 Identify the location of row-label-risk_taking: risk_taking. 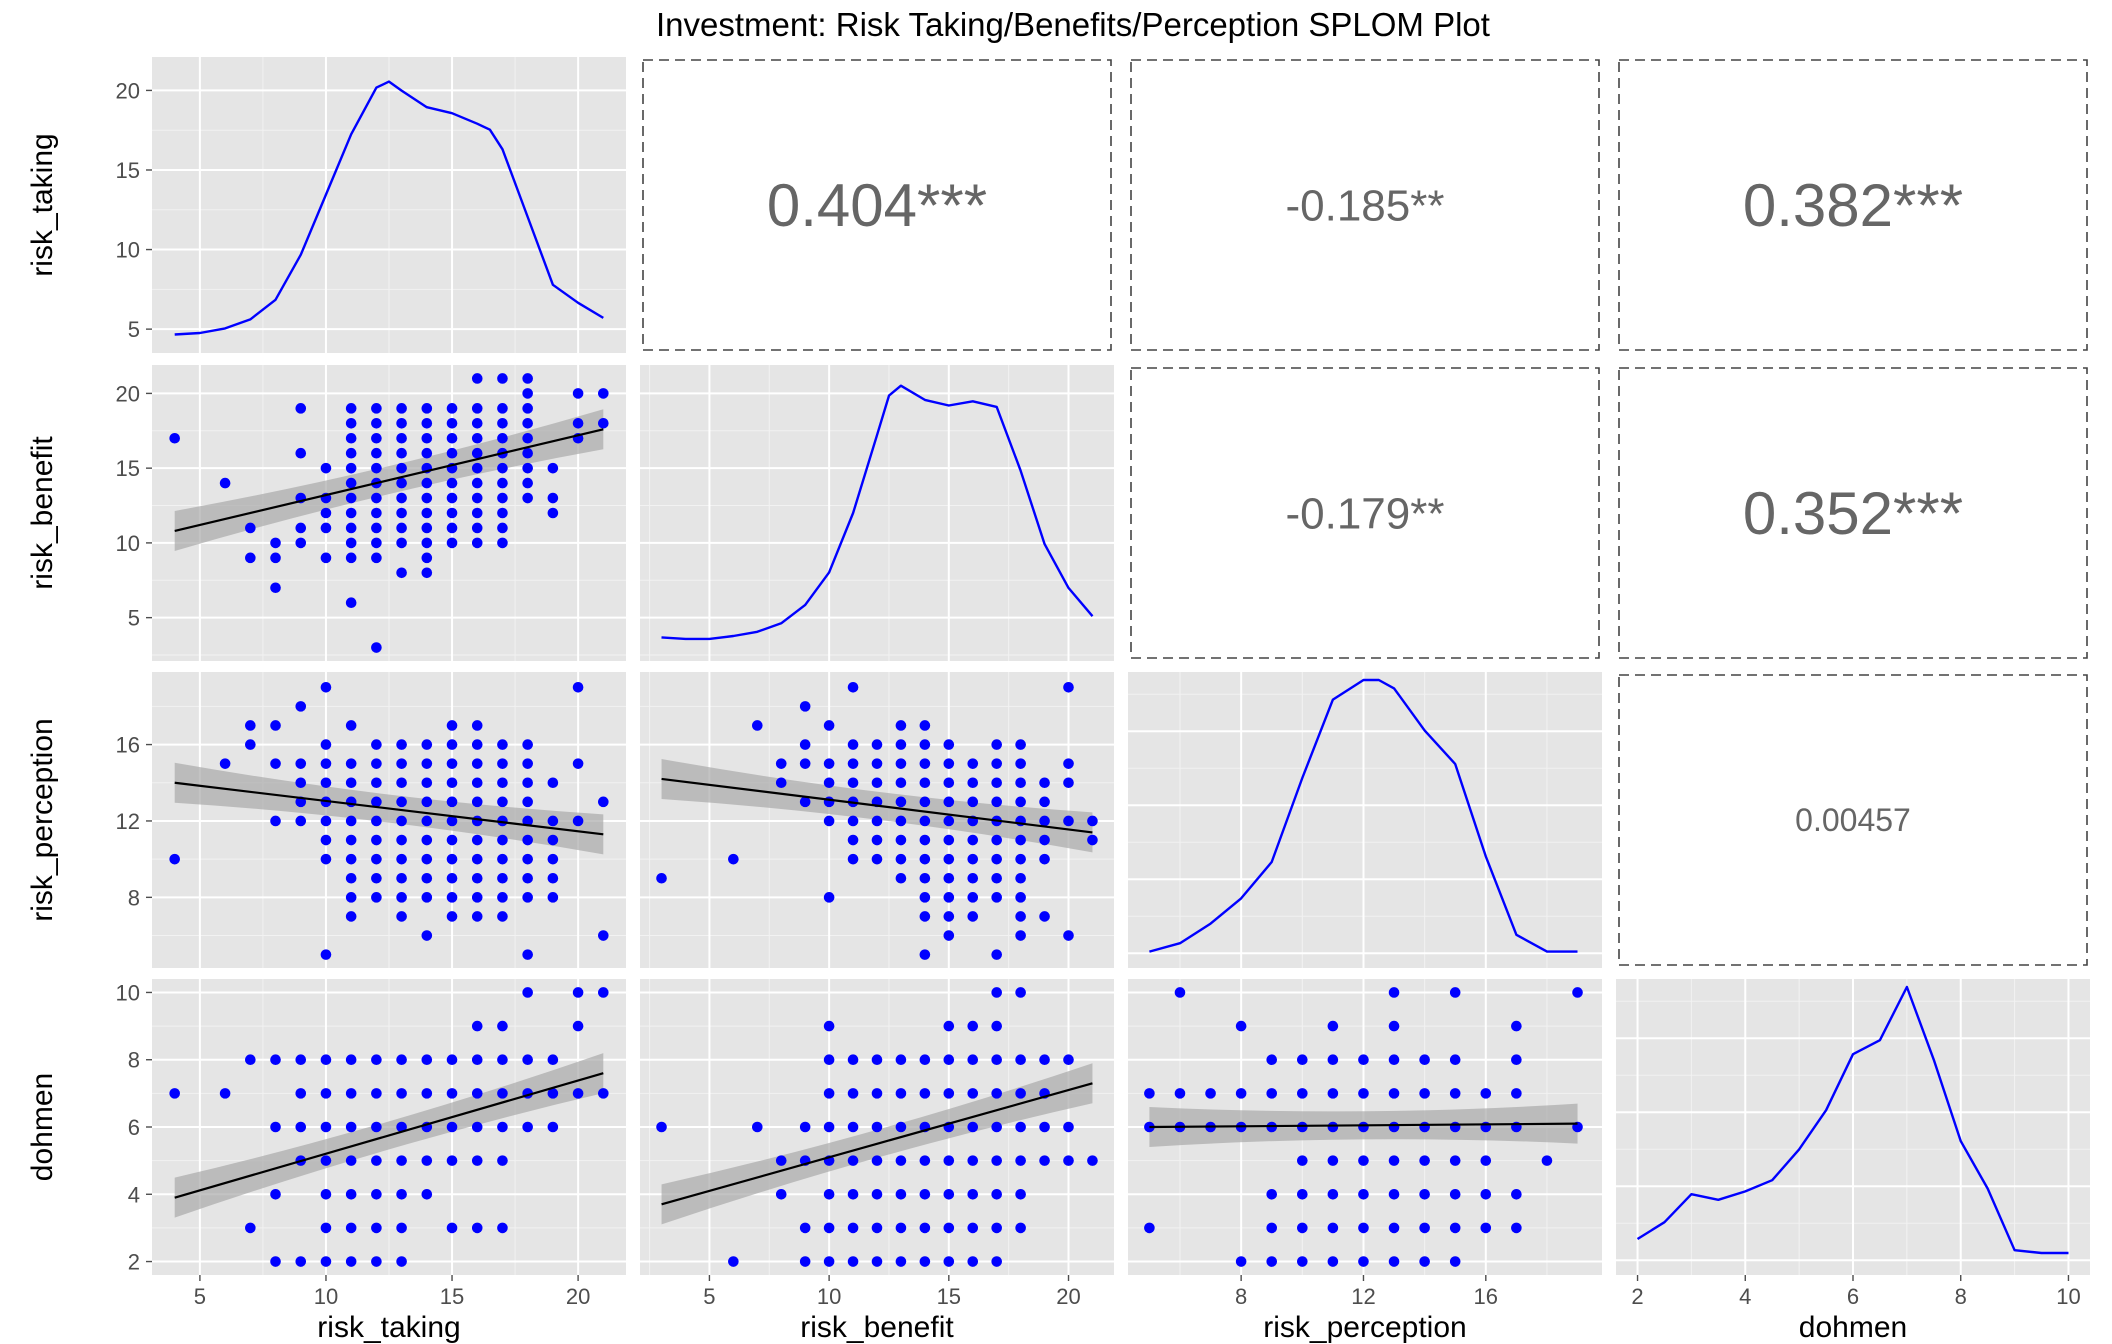
(42, 204).